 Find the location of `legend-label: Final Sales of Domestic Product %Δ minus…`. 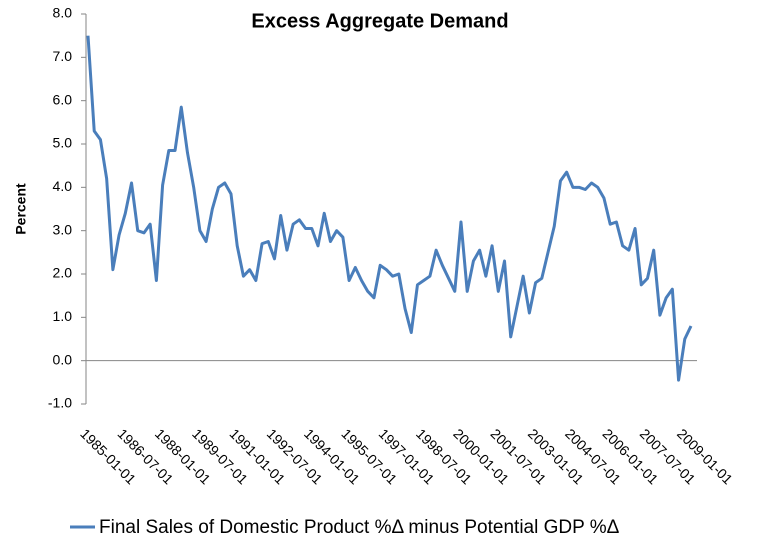

legend-label: Final Sales of Domestic Product %Δ minus… is located at coordinates (359, 527).